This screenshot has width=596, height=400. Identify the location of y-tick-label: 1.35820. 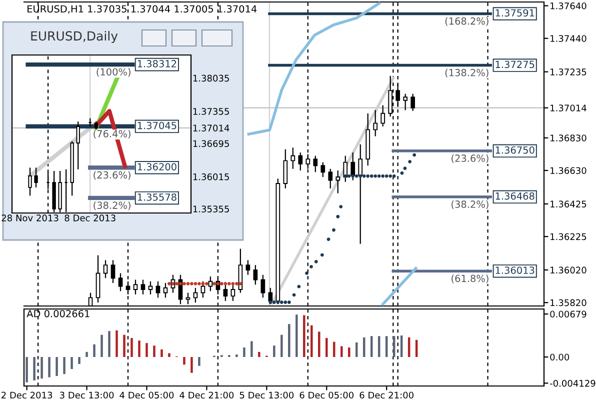
(568, 302).